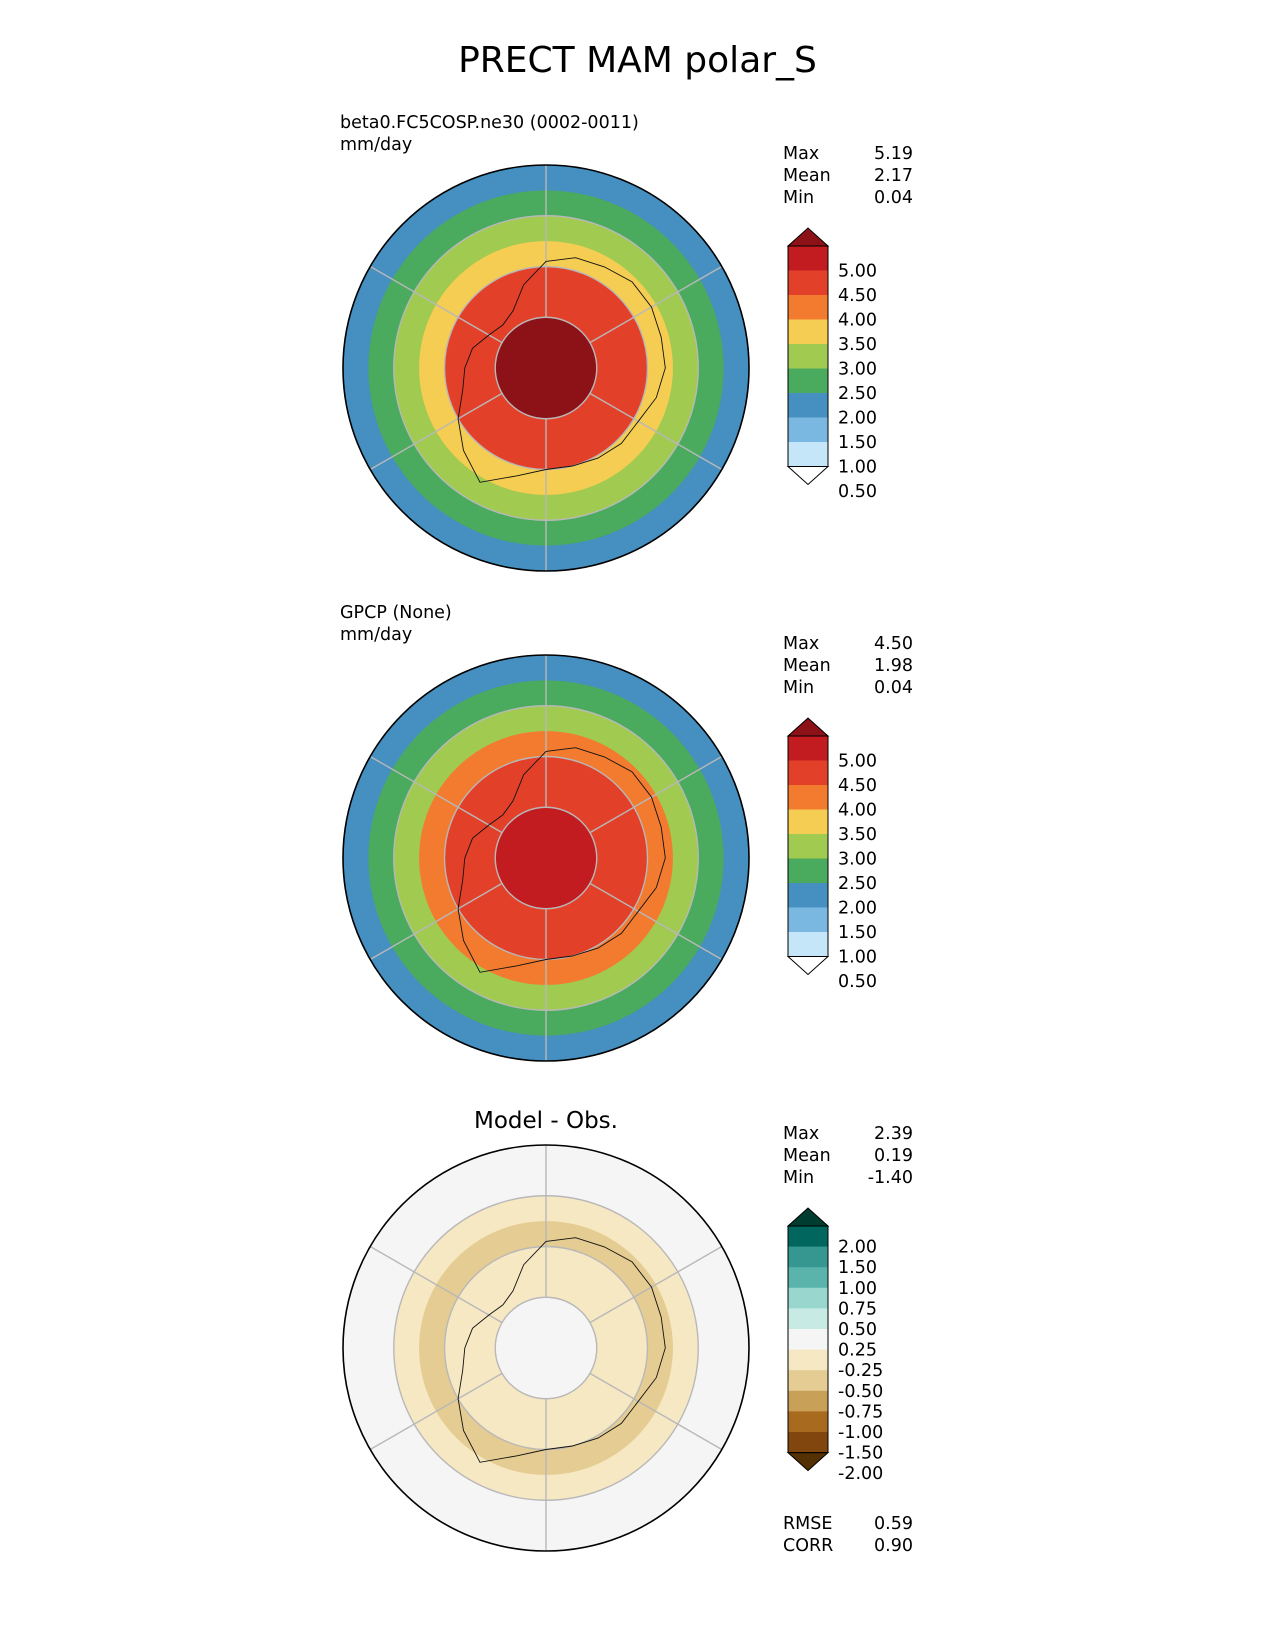 This screenshot has height=1650, width=1275. What do you see at coordinates (546, 1121) in the screenshot?
I see `panel-diff-title: Model - Obs.` at bounding box center [546, 1121].